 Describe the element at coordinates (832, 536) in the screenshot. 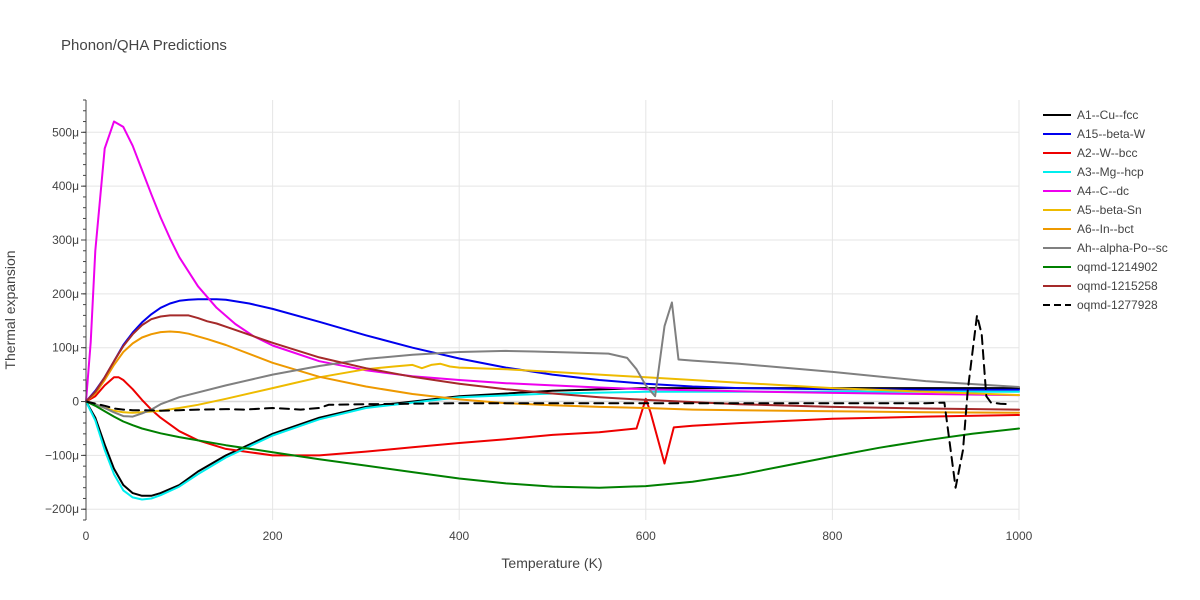

I see `x-tick-label: 800` at that location.